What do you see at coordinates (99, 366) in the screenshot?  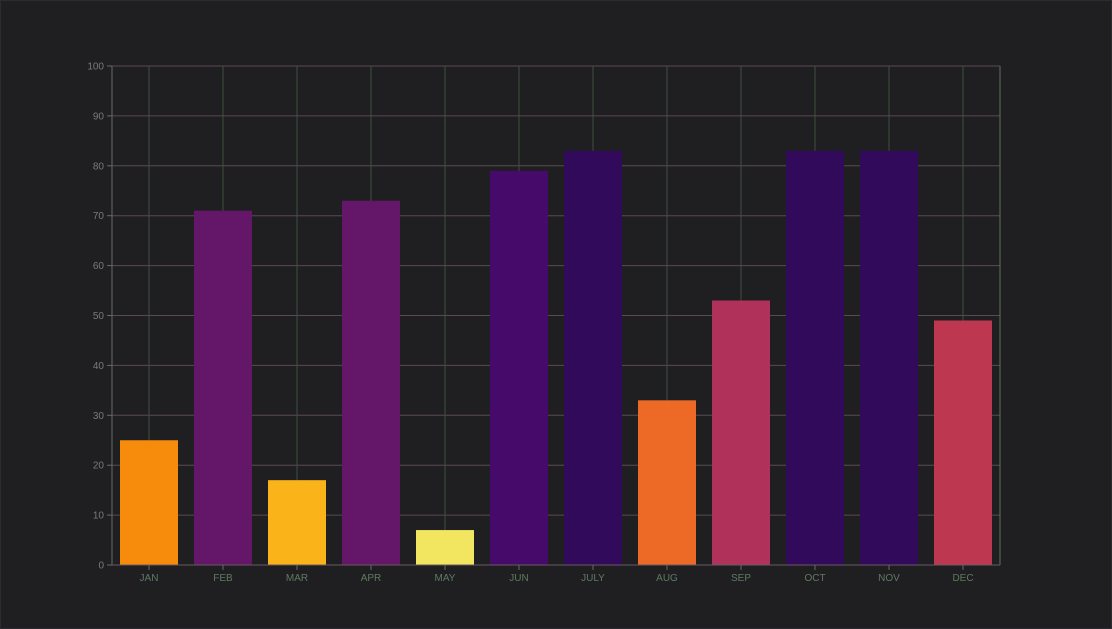 I see `y-tick-label: 40` at bounding box center [99, 366].